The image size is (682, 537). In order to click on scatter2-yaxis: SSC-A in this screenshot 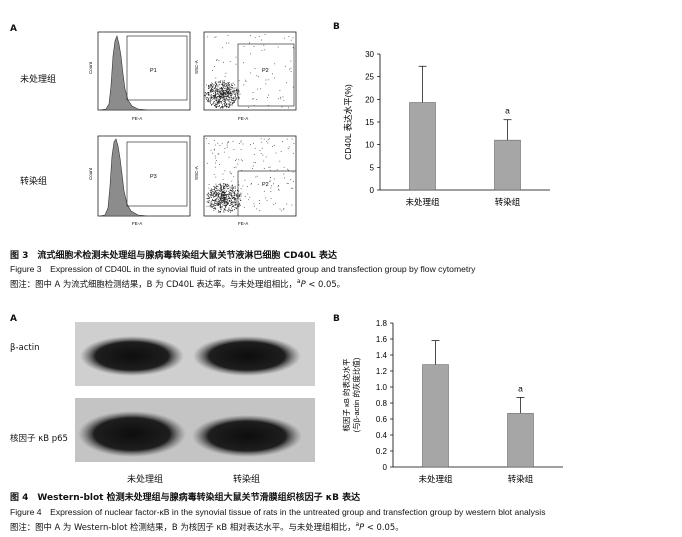, I will do `click(196, 173)`.